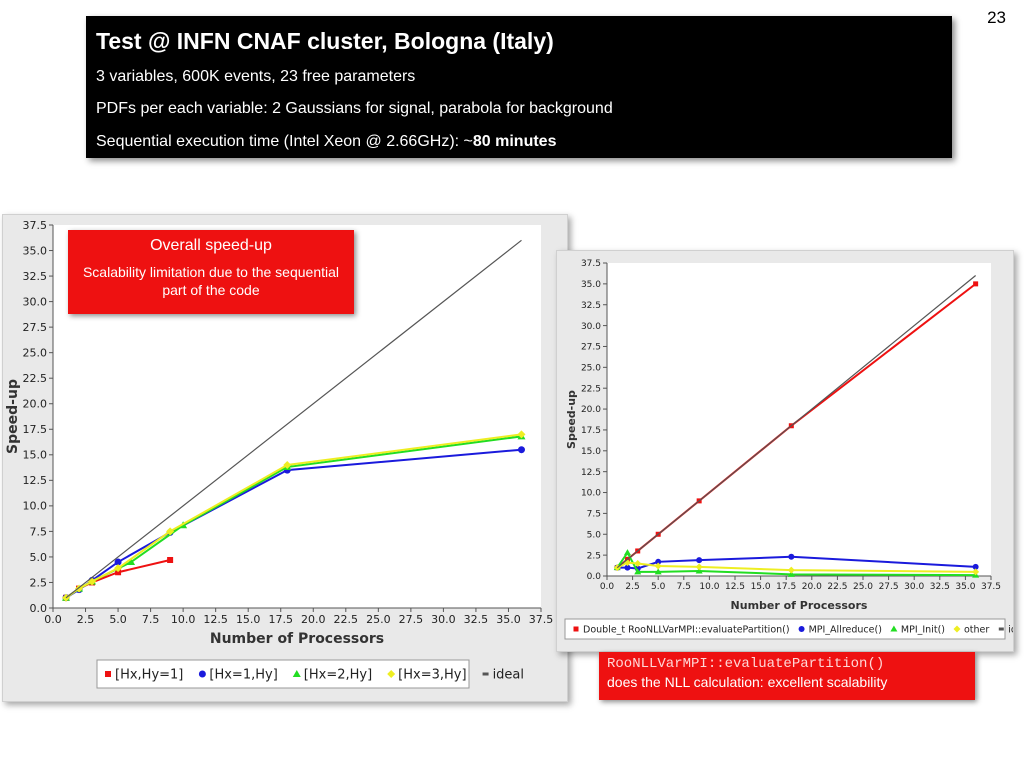 Image resolution: width=1024 pixels, height=768 pixels. What do you see at coordinates (576, 629) in the screenshot?
I see `legend-marker-double-t-roonllvarmpi-evaluatepartition` at bounding box center [576, 629].